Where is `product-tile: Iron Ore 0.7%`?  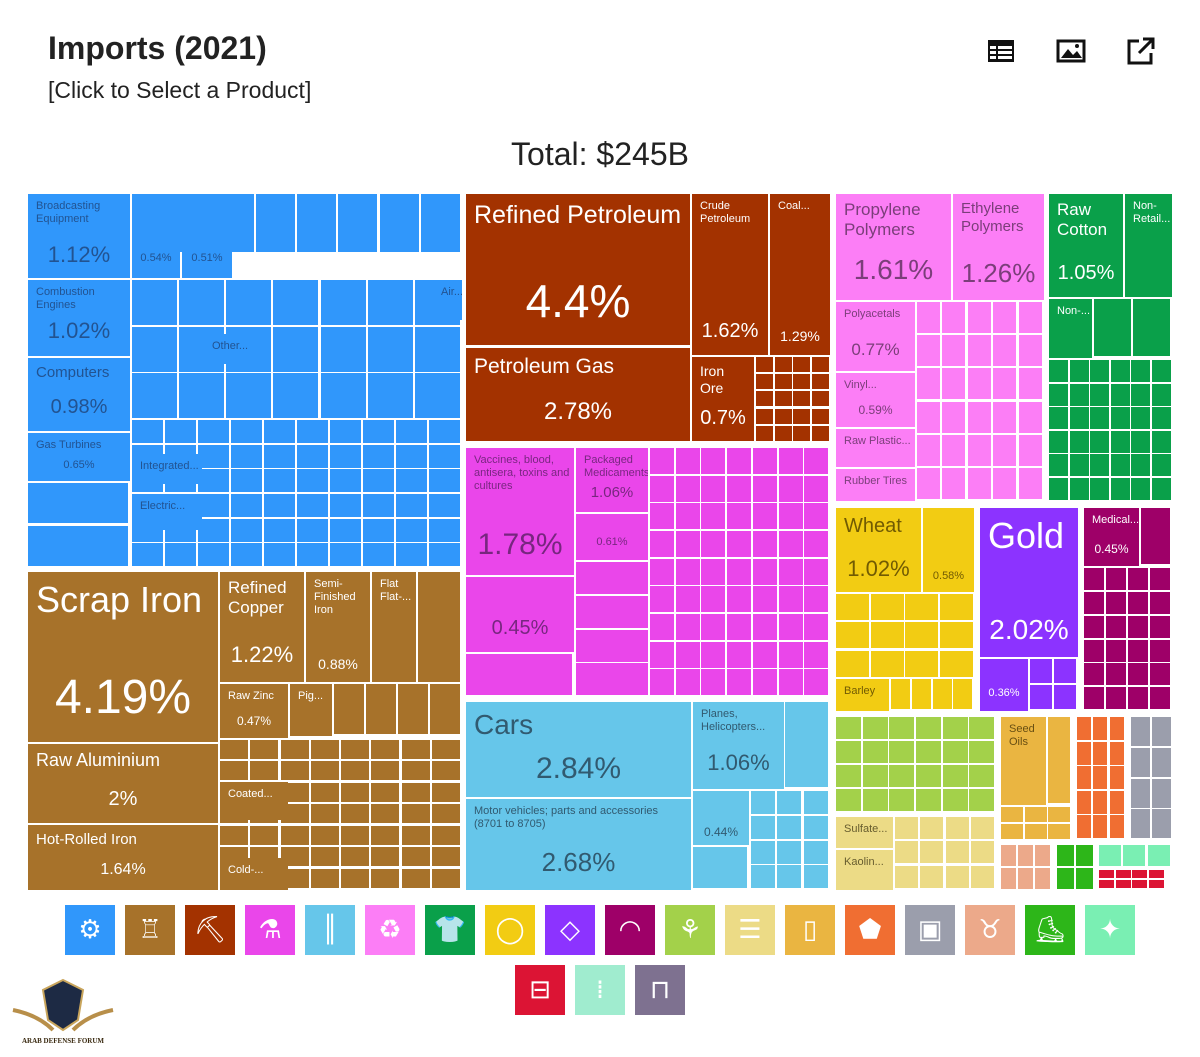 product-tile: Iron Ore 0.7% is located at coordinates (723, 399).